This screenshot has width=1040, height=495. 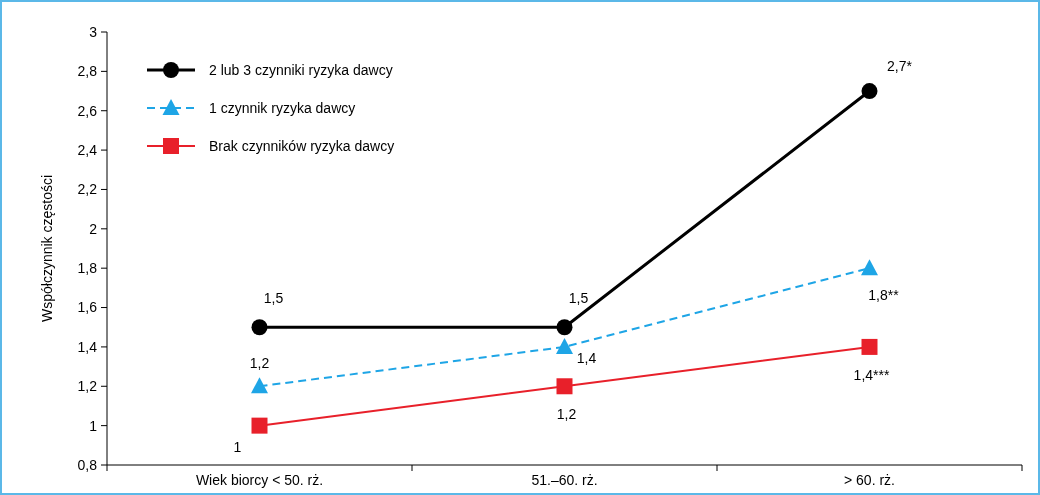 What do you see at coordinates (586, 357) in the screenshot?
I see `data-label: 1,4` at bounding box center [586, 357].